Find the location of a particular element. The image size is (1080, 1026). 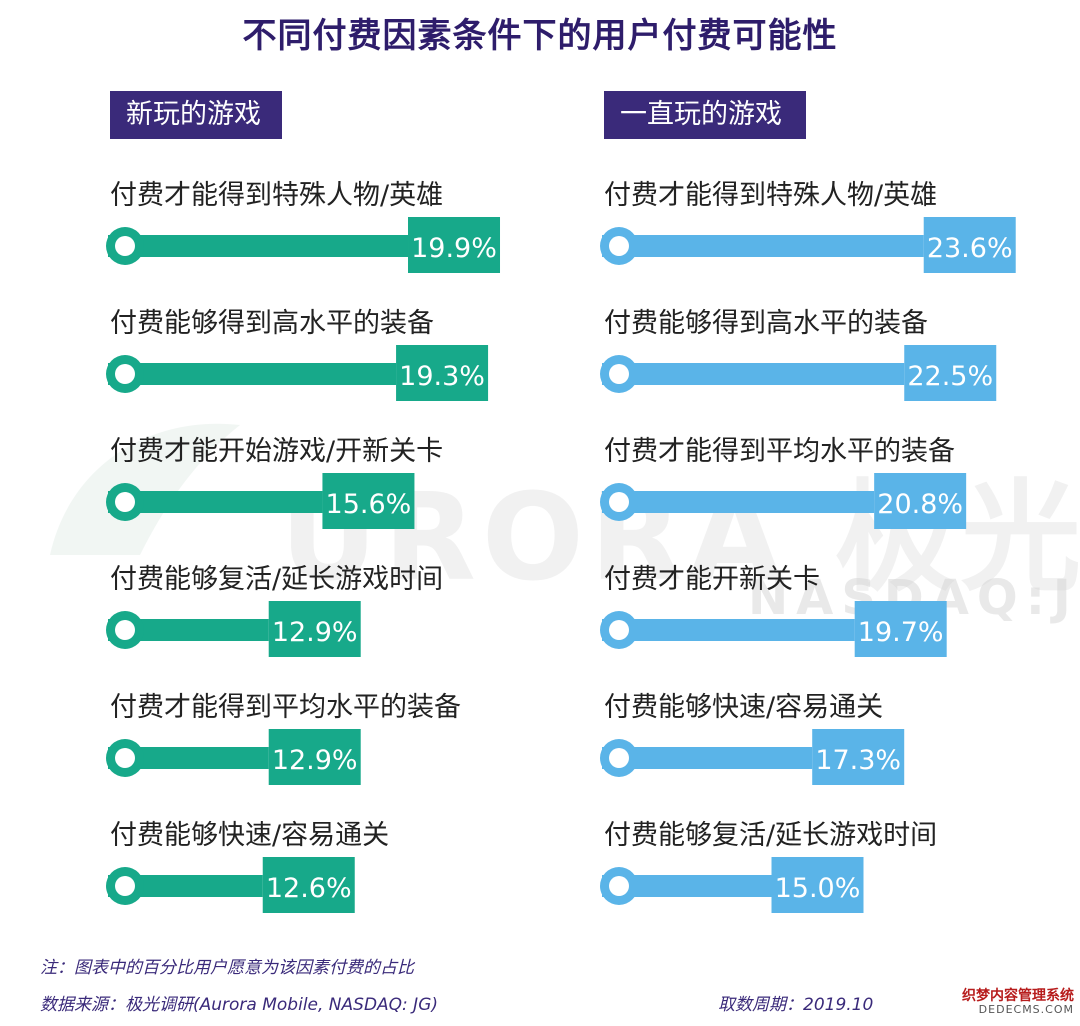

panel-title-new-games: 新玩的游戏 is located at coordinates (196, 115).